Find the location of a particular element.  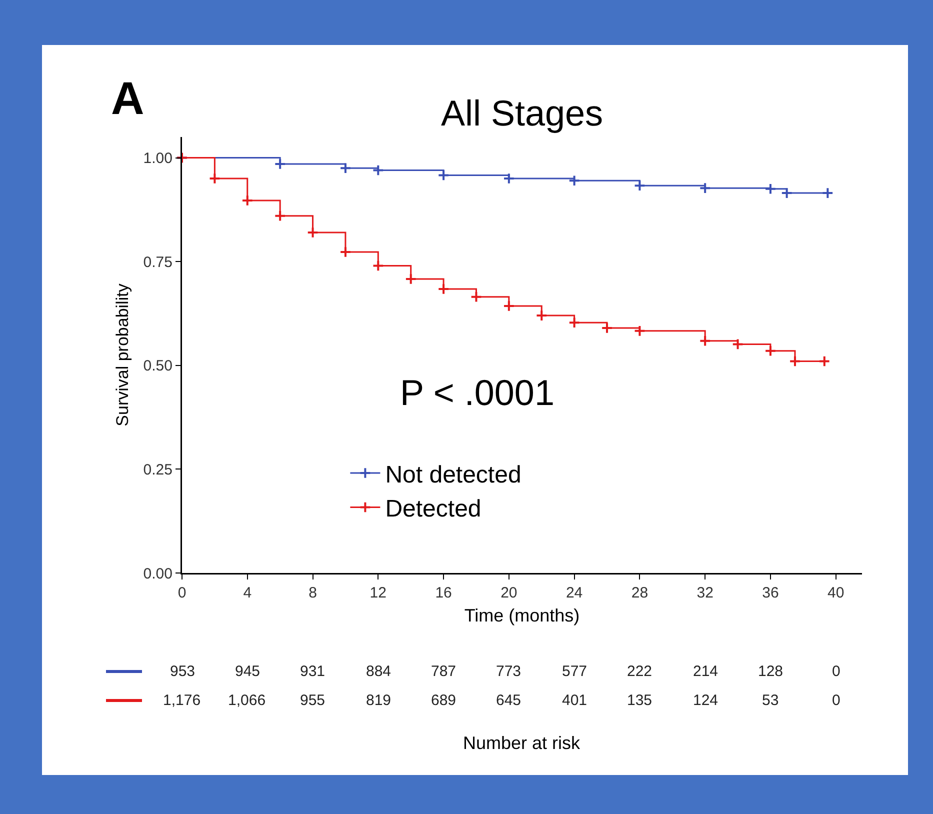

text: 884 is located at coordinates (379, 671).